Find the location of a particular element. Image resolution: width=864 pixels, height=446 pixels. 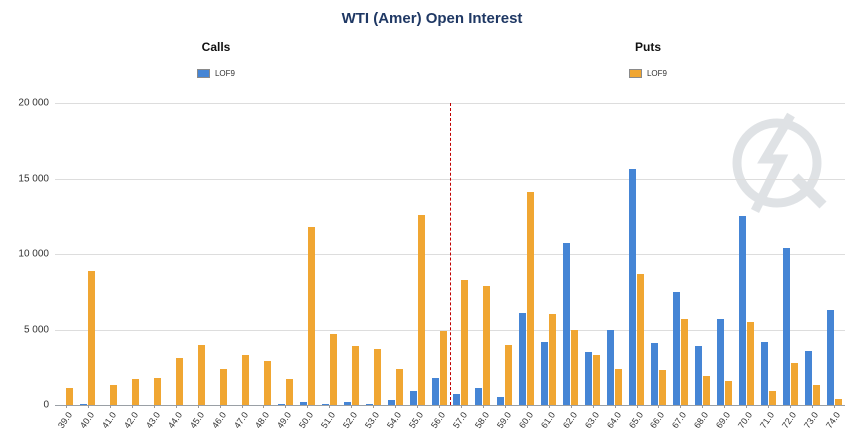

bar-group-60.0 is located at coordinates (527, 254).